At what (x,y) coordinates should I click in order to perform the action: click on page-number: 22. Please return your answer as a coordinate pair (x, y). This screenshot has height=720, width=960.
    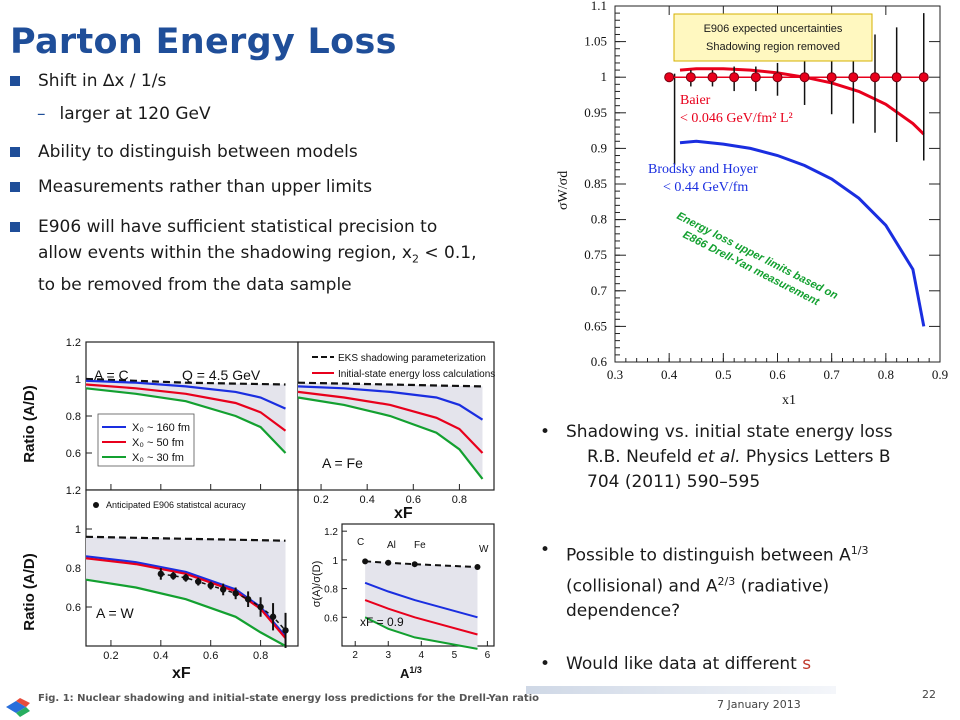
    Looking at the image, I should click on (929, 694).